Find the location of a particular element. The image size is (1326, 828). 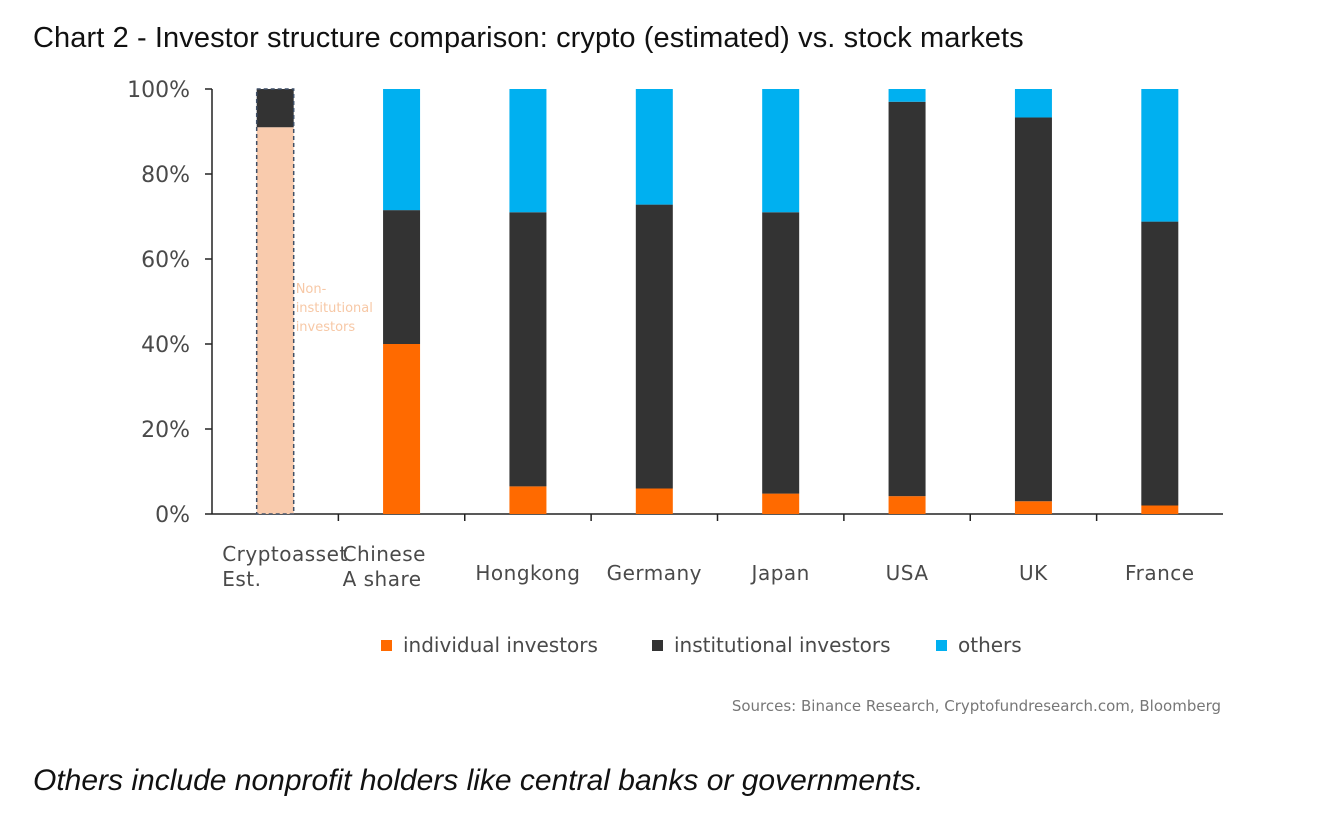

x-tick-label: UK is located at coordinates (1033, 573).